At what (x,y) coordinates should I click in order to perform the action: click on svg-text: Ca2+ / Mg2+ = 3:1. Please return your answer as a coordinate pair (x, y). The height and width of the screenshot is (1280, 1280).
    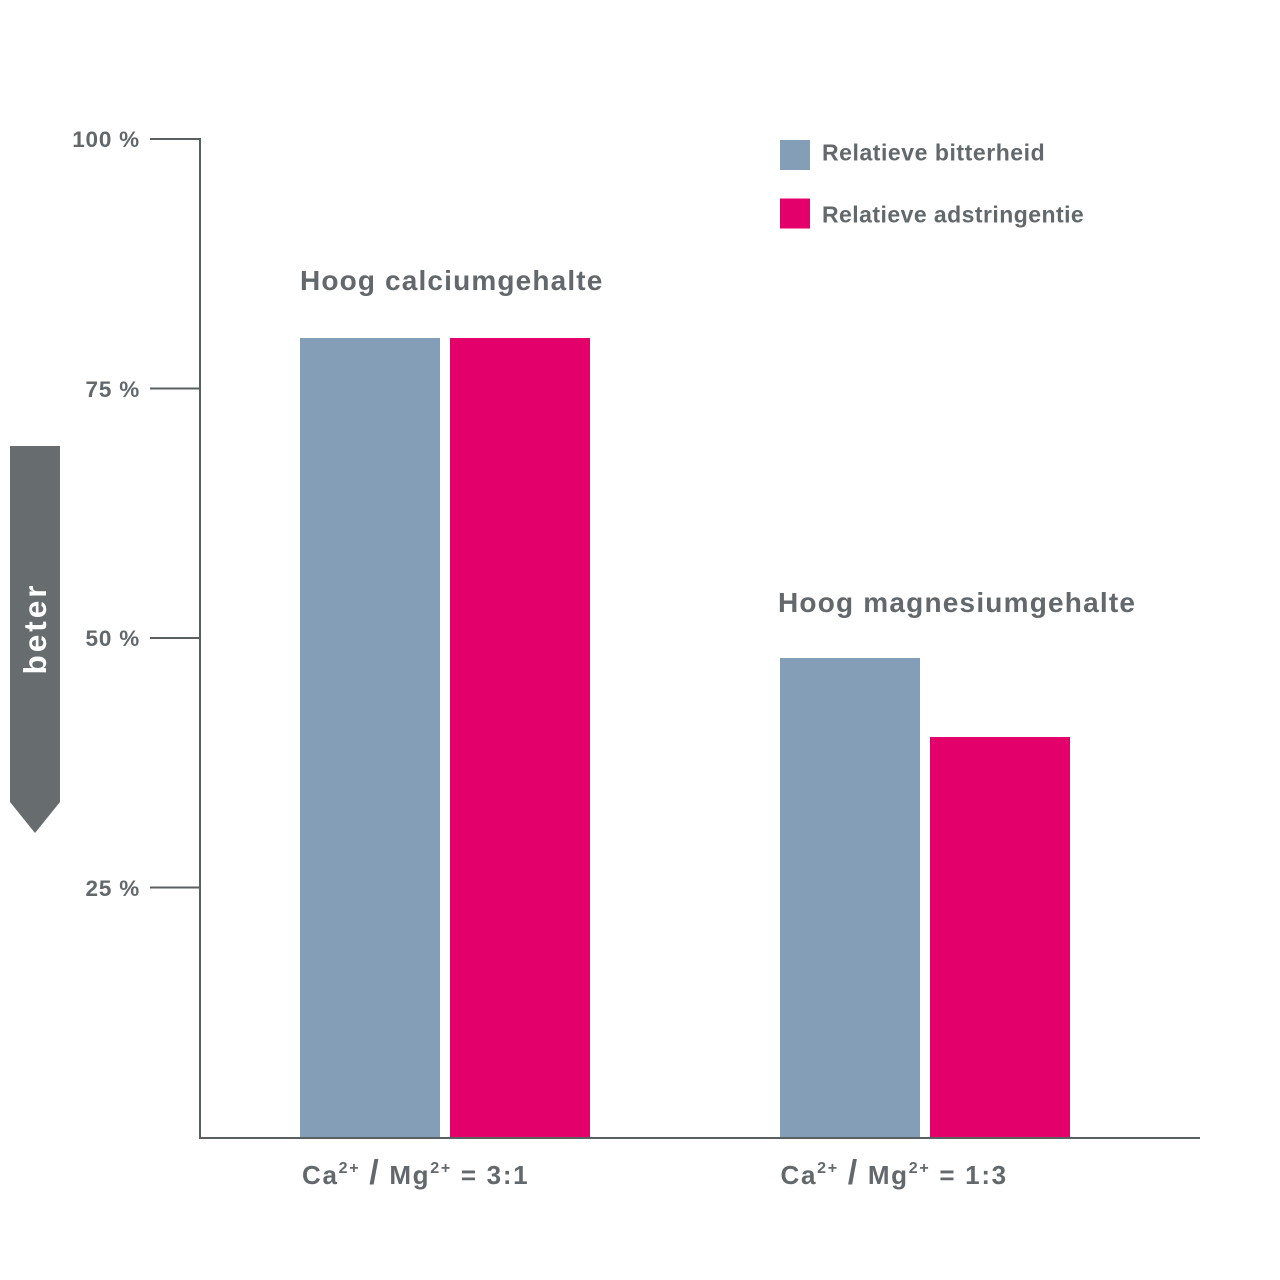
    Looking at the image, I should click on (415, 1173).